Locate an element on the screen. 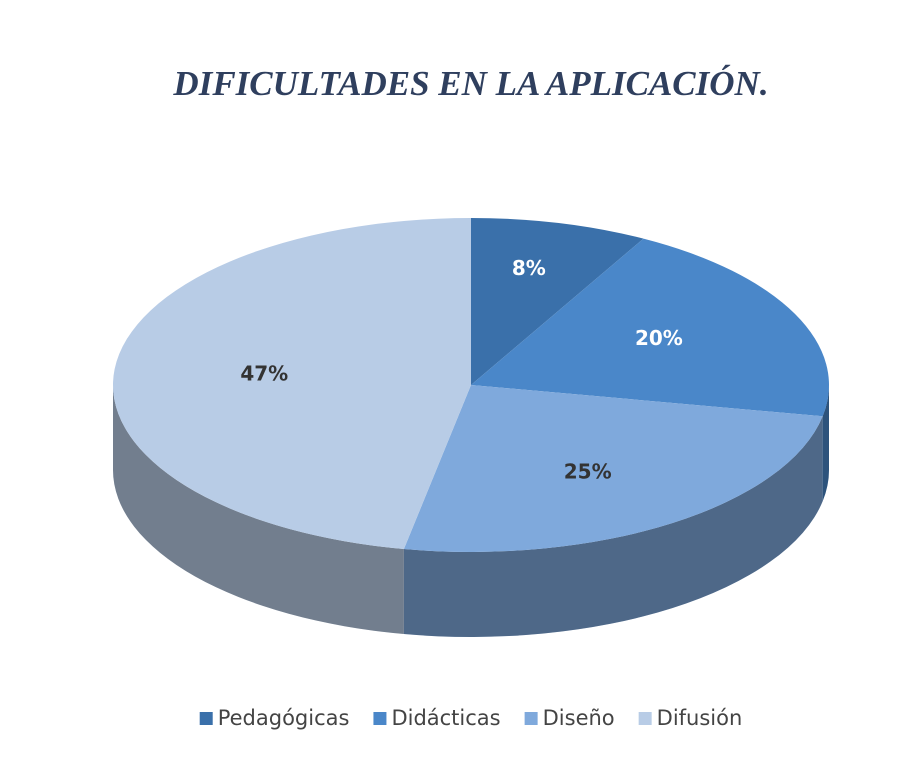 This screenshot has width=899, height=765. legend-label: Diseño is located at coordinates (579, 718).